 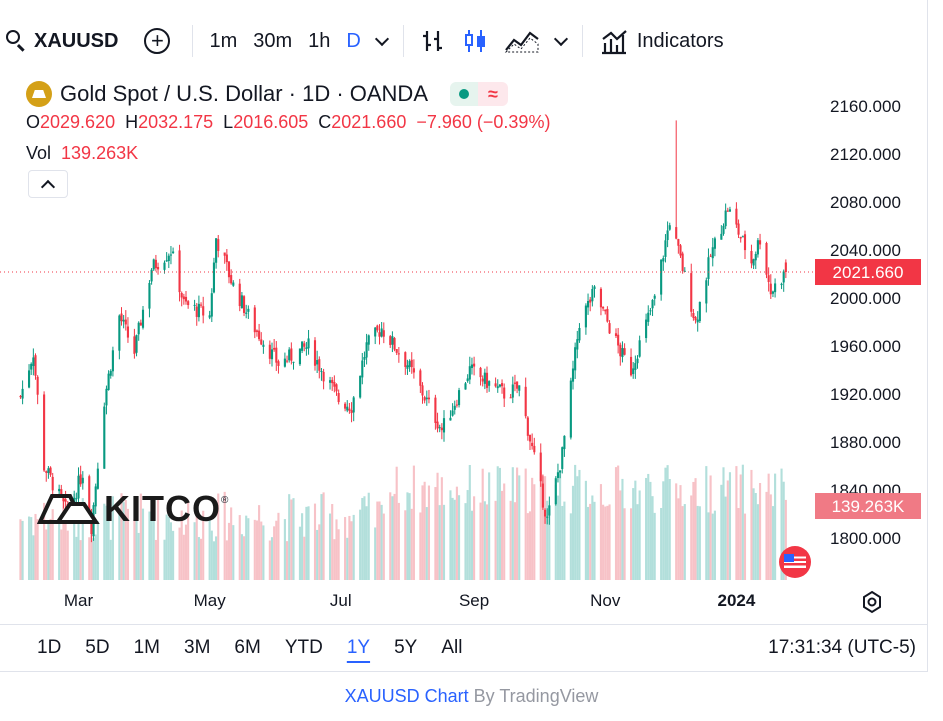 What do you see at coordinates (842, 647) in the screenshot?
I see `timezone-clock: 17:31:34 (UTC-5)` at bounding box center [842, 647].